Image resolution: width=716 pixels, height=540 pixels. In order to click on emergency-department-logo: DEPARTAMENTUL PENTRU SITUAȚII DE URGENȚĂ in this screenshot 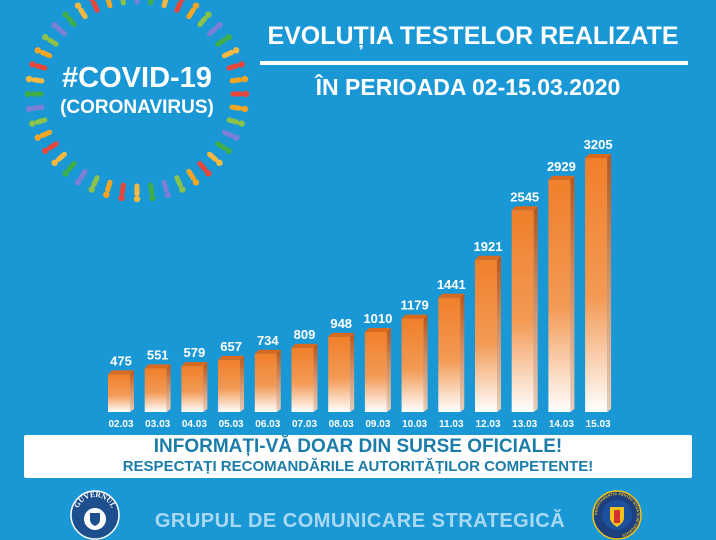, I will do `click(617, 515)`.